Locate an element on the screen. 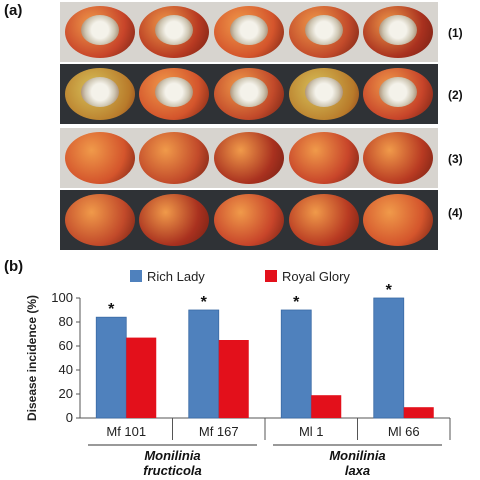  legend-label: Royal Glory is located at coordinates (316, 276).